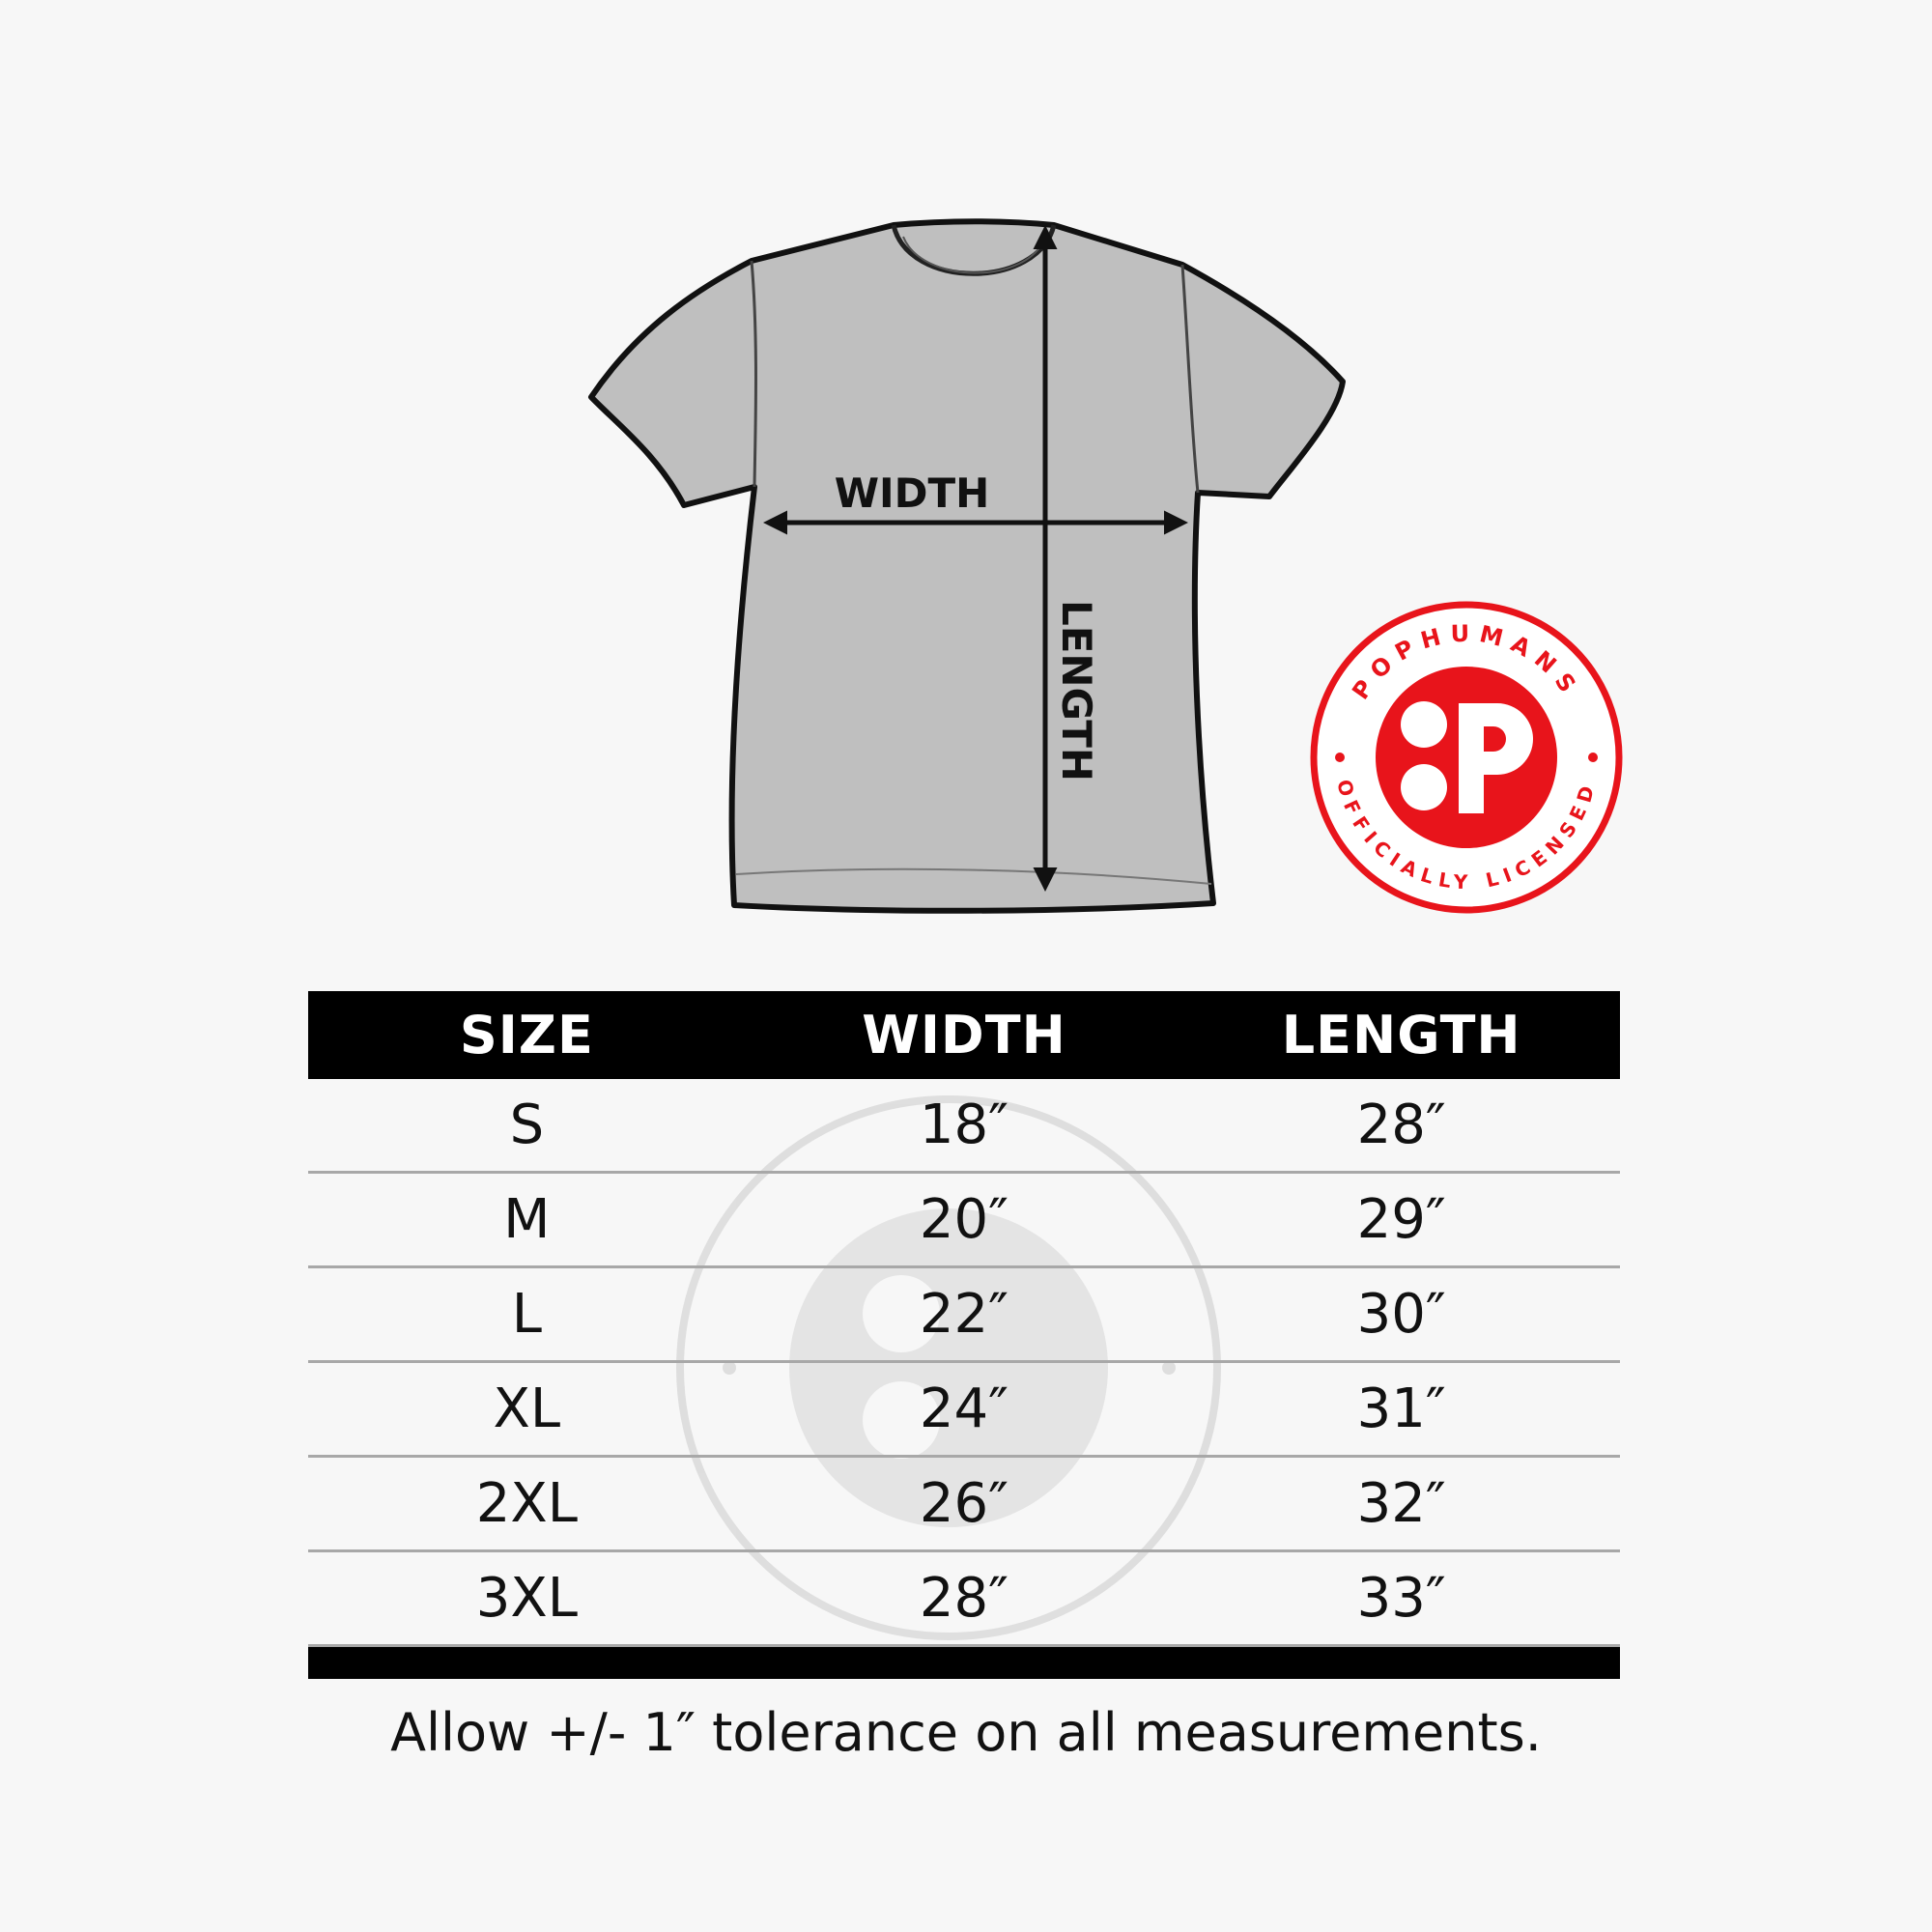 This screenshot has width=1932, height=1932. I want to click on length-label: LENGTH, so click(1076, 690).